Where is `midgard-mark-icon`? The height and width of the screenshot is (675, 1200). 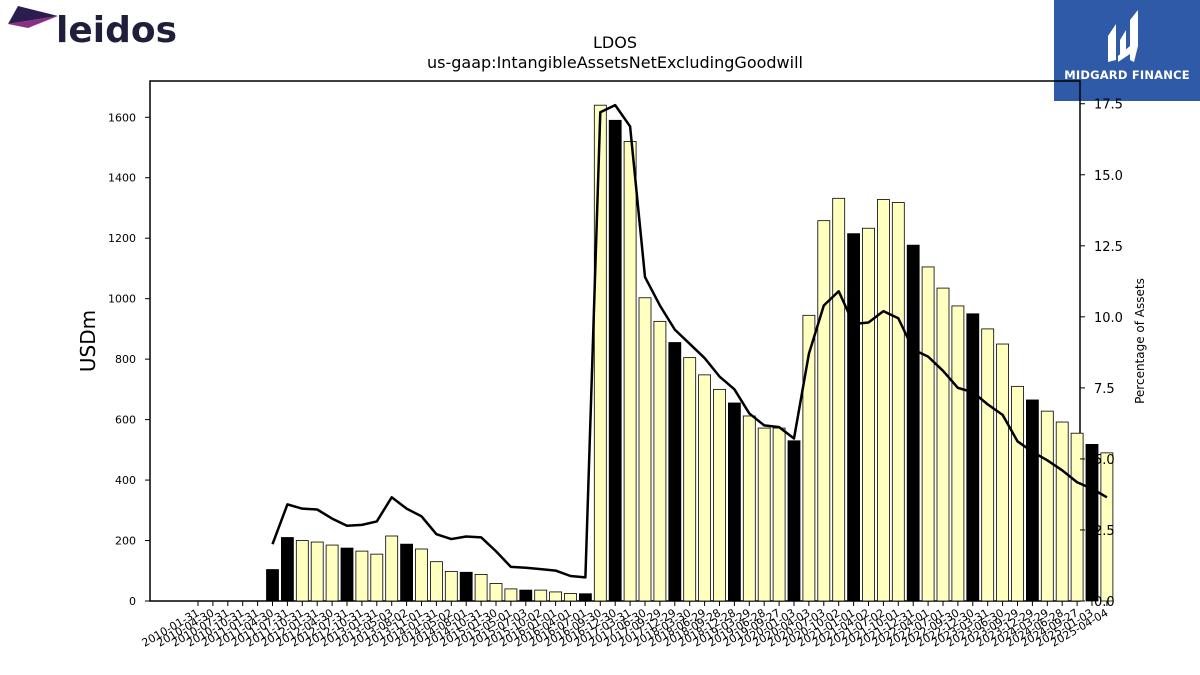
midgard-mark-icon is located at coordinates (1123, 36).